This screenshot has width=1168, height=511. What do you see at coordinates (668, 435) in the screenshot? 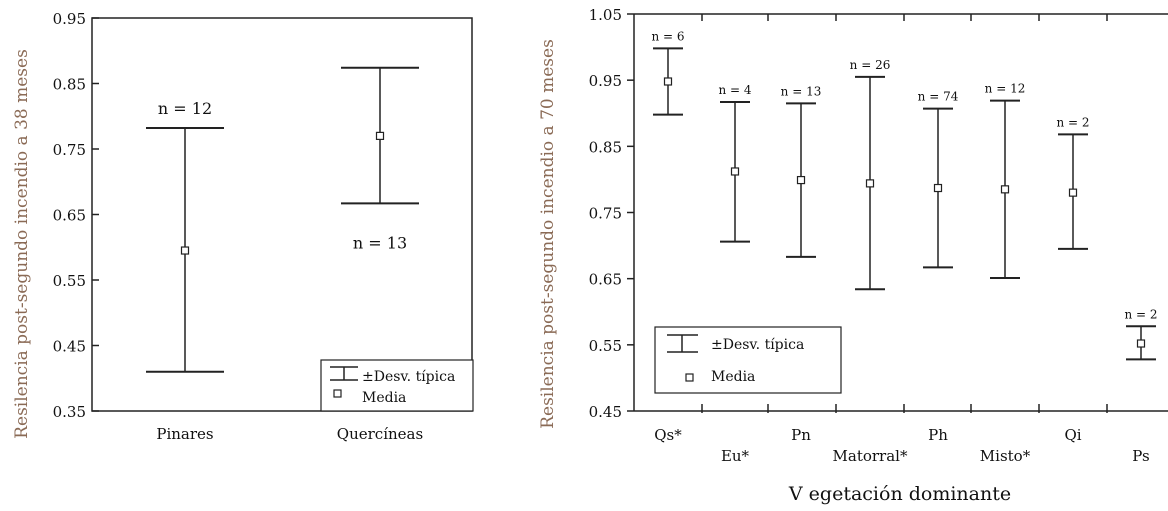
I see `x-category-label: Qs*` at bounding box center [668, 435].